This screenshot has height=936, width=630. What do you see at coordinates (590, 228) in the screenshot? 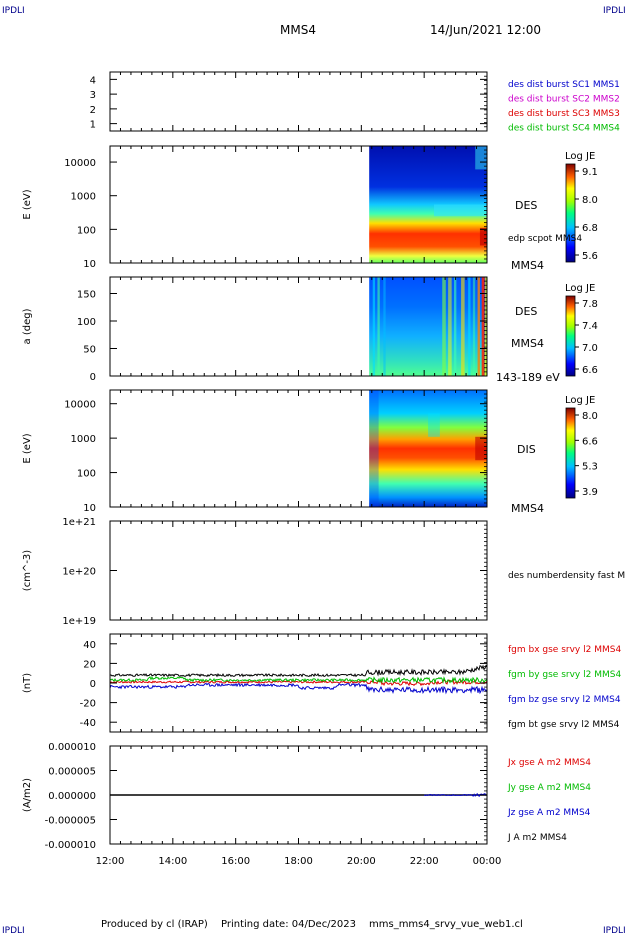
I see `colorbar-tick-label: 6.8` at bounding box center [590, 228].